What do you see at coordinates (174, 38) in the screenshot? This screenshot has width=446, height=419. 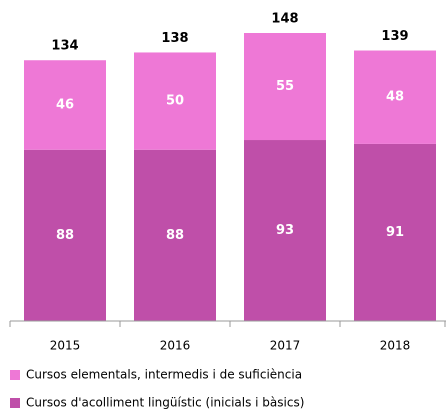 I see `total-label: 138` at bounding box center [174, 38].